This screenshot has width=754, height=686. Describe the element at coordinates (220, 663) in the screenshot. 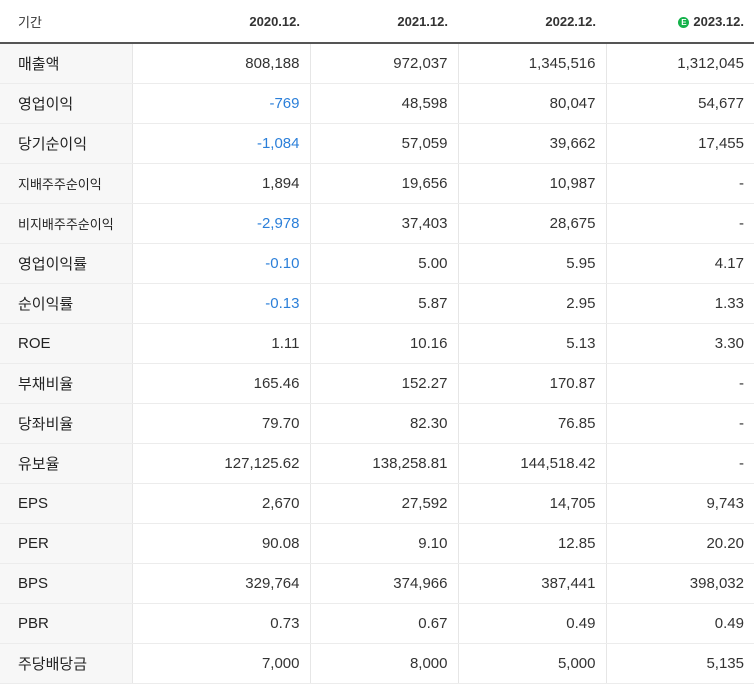

I see `table-cell: 7,000` at that location.